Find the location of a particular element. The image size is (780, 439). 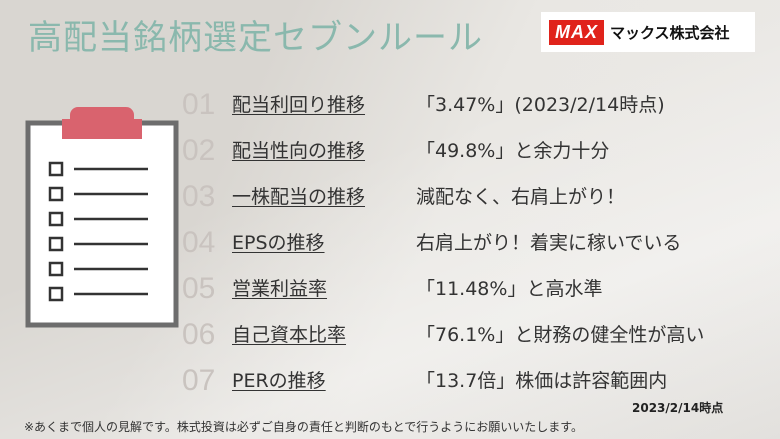

rule-label: PERの推移 is located at coordinates (279, 381).